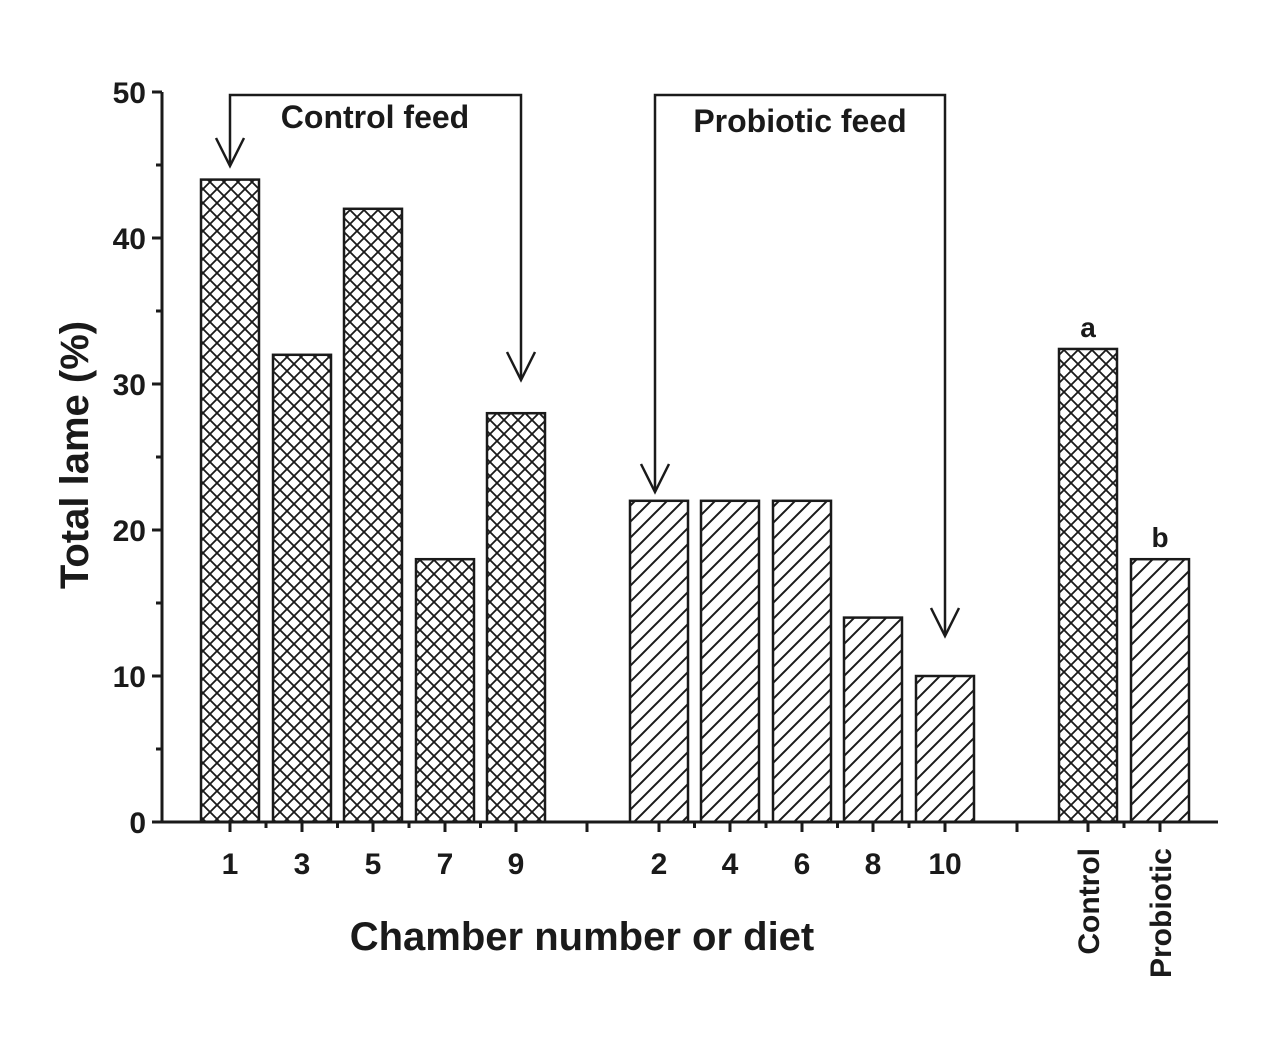 The image size is (1280, 1044). I want to click on bar-control, so click(1088, 585).